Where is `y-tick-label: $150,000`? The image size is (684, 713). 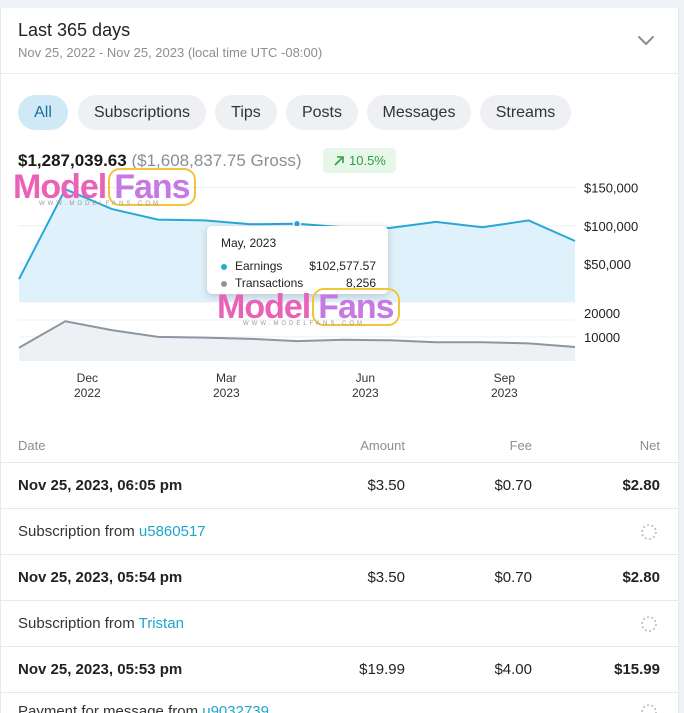 y-tick-label: $150,000 is located at coordinates (611, 188).